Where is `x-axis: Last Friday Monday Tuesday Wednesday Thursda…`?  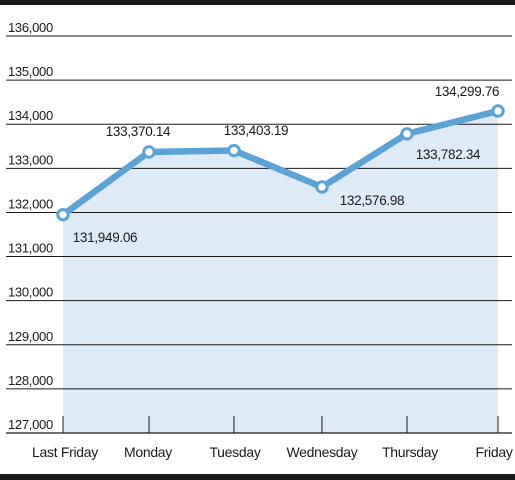
x-axis: Last Friday Monday Tuesday Wednesday Thursda… is located at coordinates (259, 438).